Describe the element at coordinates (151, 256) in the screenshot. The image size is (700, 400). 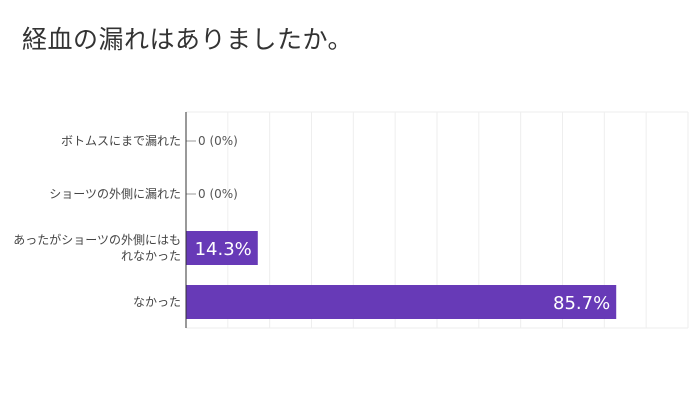
I see `category-label-line: れなかった` at that location.